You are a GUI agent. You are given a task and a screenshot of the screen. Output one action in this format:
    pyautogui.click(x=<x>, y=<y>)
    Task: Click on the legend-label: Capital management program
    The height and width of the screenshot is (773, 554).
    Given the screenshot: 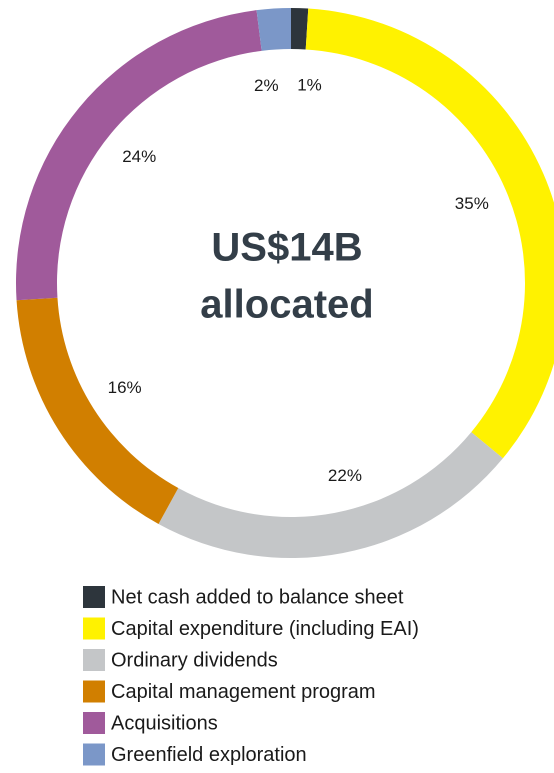 What is the action you would take?
    pyautogui.click(x=243, y=692)
    